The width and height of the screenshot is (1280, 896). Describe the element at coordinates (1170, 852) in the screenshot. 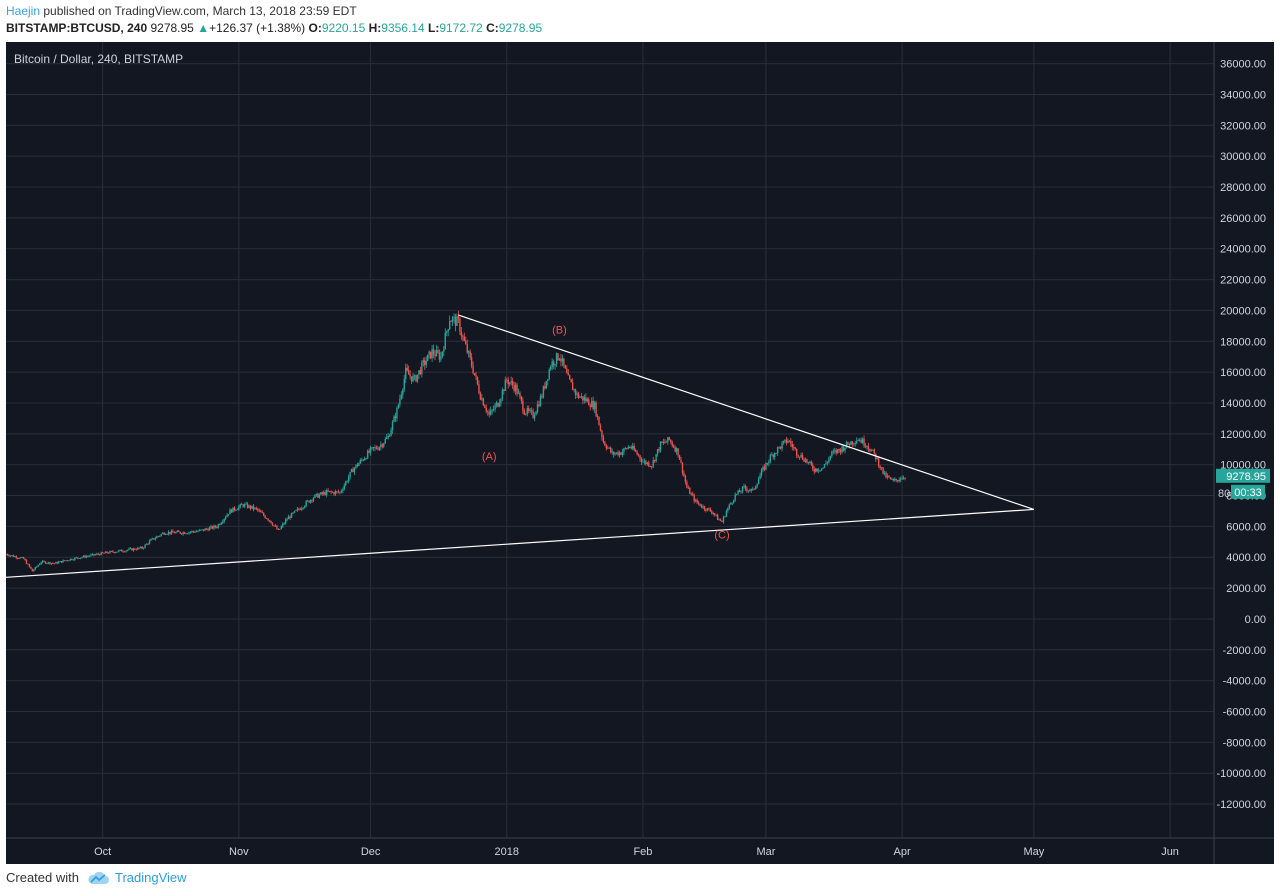

I see `x-tick-label: Jun` at that location.